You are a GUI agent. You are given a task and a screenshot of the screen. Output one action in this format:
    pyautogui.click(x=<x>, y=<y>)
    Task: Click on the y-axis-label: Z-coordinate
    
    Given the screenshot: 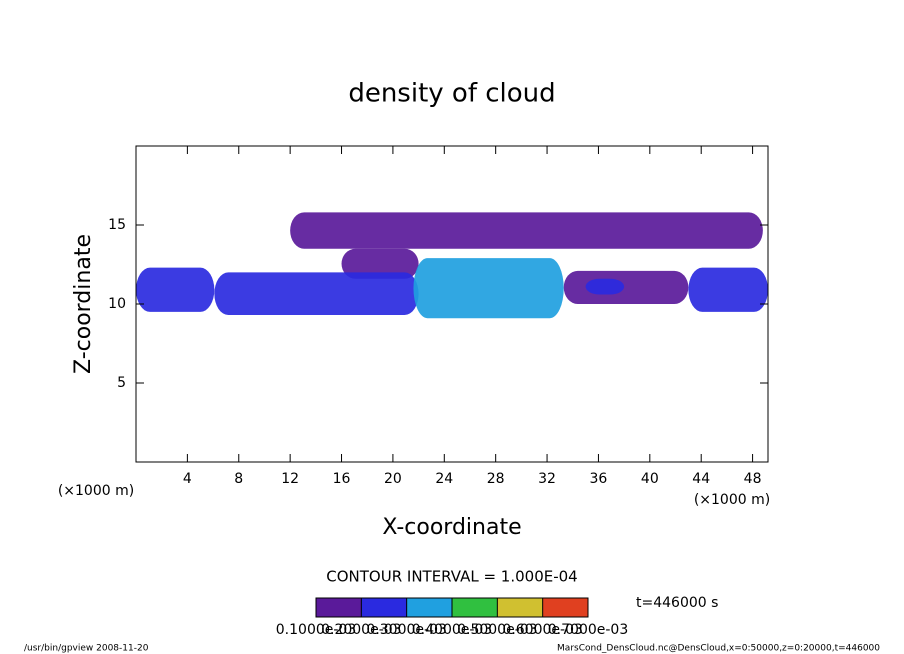 What is the action you would take?
    pyautogui.click(x=83, y=304)
    